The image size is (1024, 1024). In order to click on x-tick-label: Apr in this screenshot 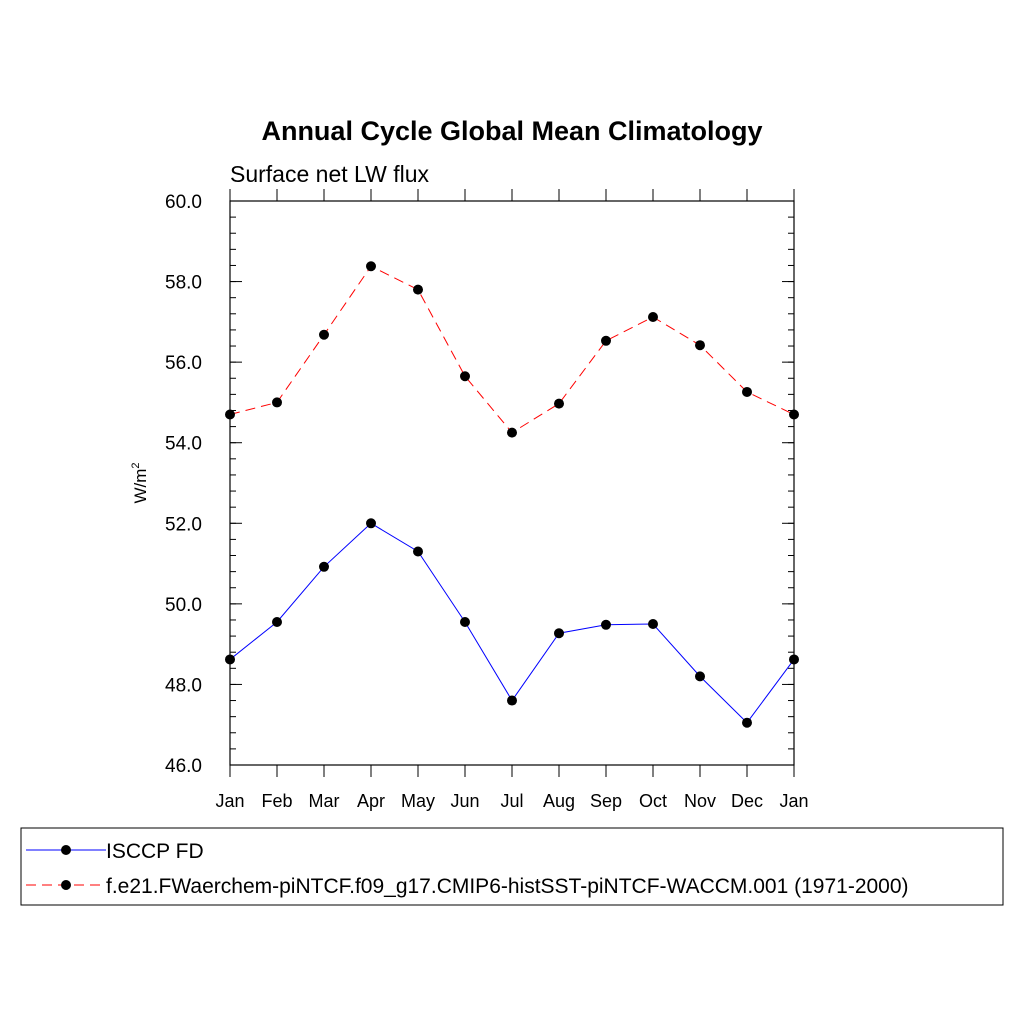, I will do `click(371, 801)`.